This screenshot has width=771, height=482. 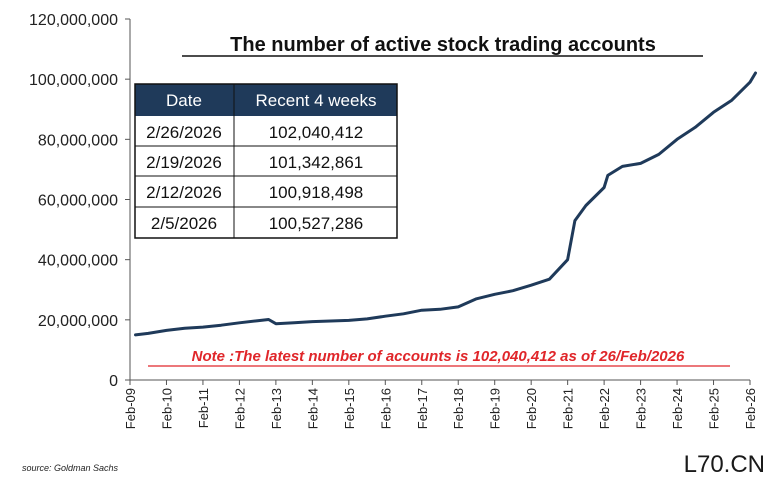 I want to click on x-tick-label: Feb-15, so click(x=349, y=408).